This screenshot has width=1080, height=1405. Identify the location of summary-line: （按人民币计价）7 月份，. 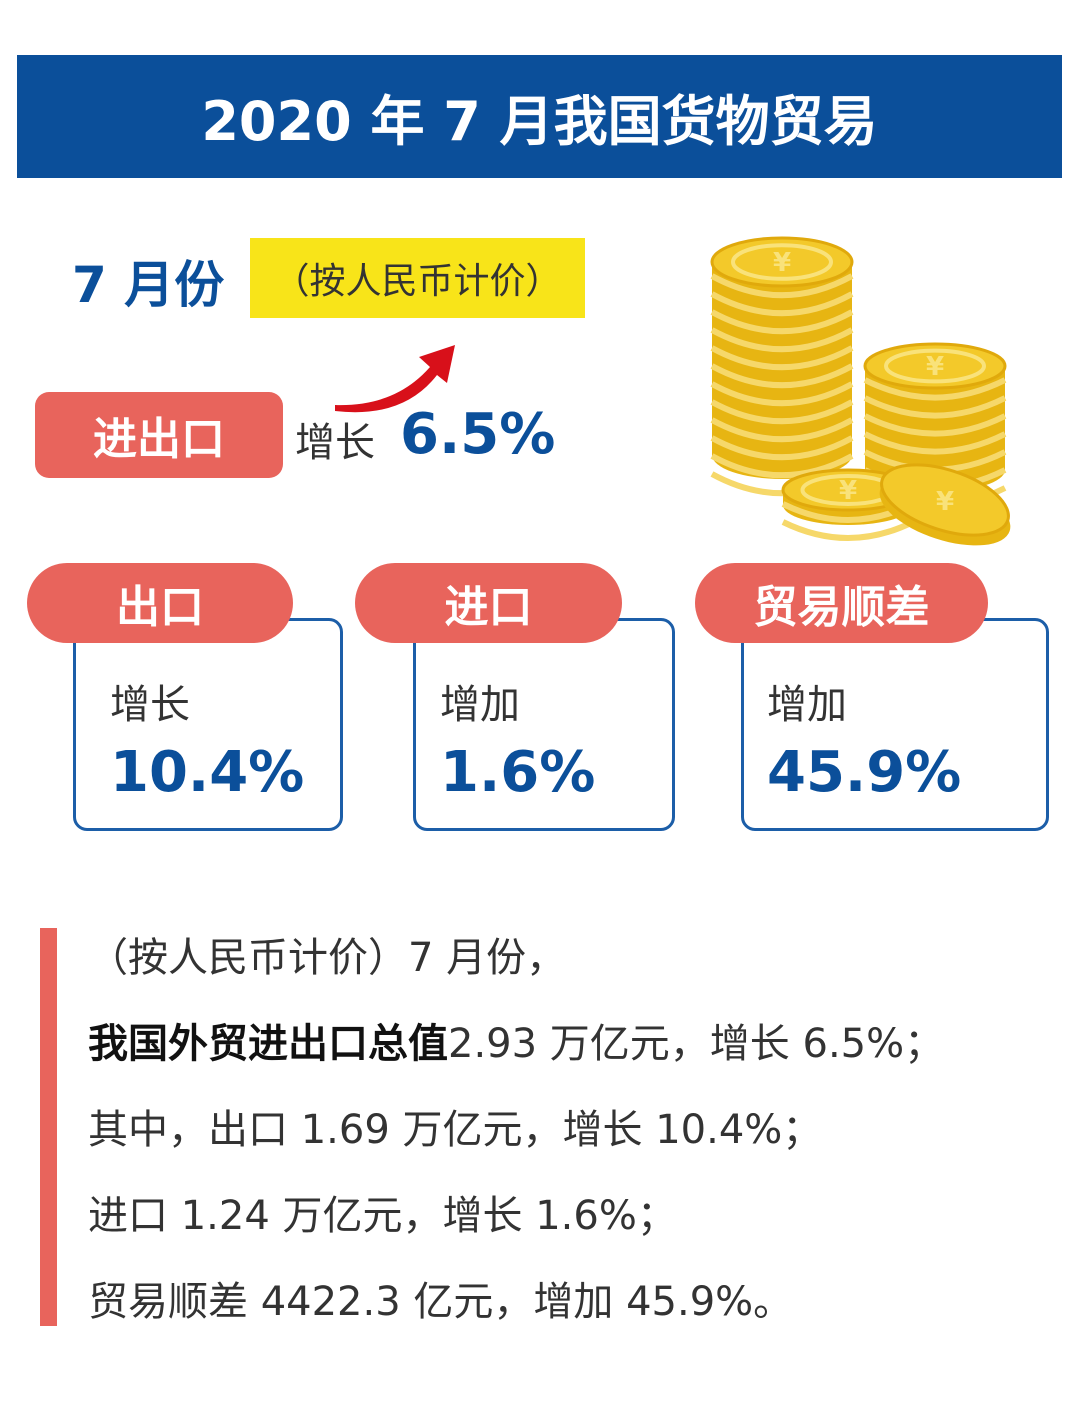
(327, 954).